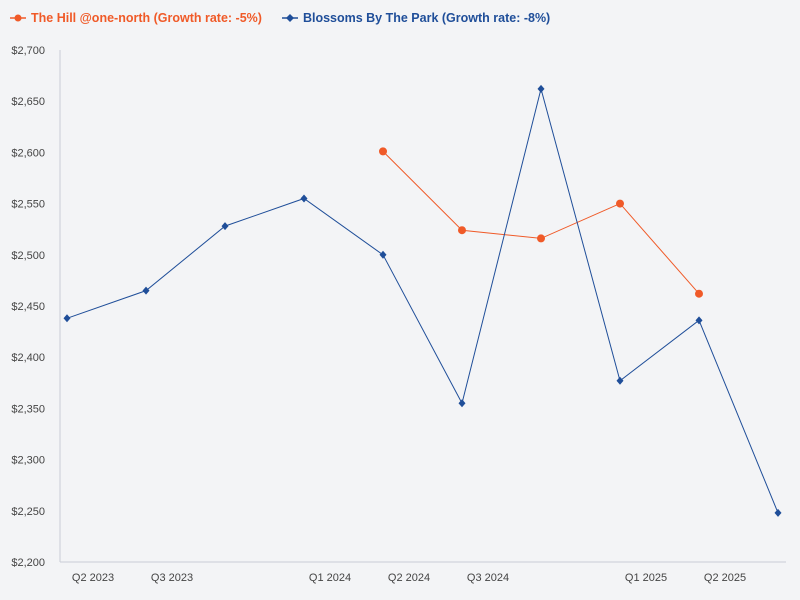  Describe the element at coordinates (646, 578) in the screenshot. I see `x-tick-label: Q1 2025` at that location.